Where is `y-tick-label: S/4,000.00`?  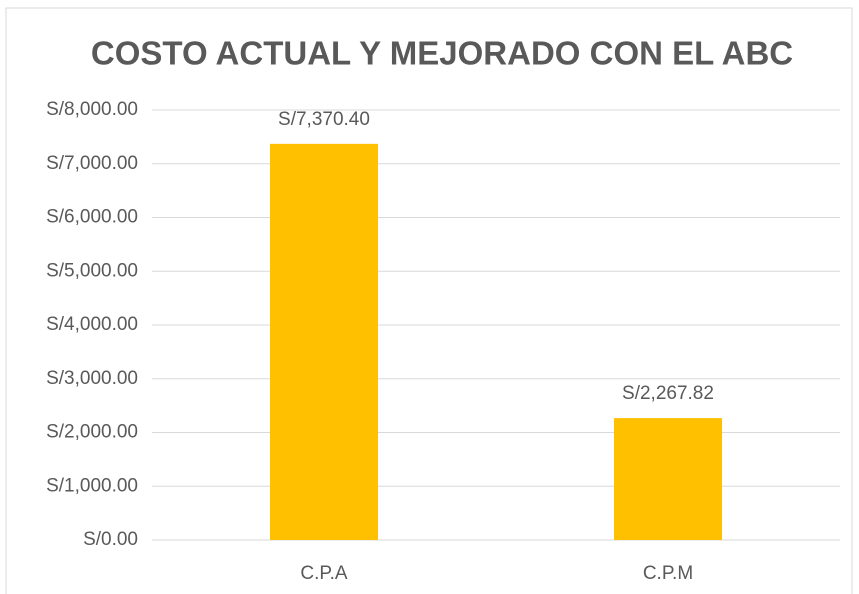 y-tick-label: S/4,000.00 is located at coordinates (92, 324).